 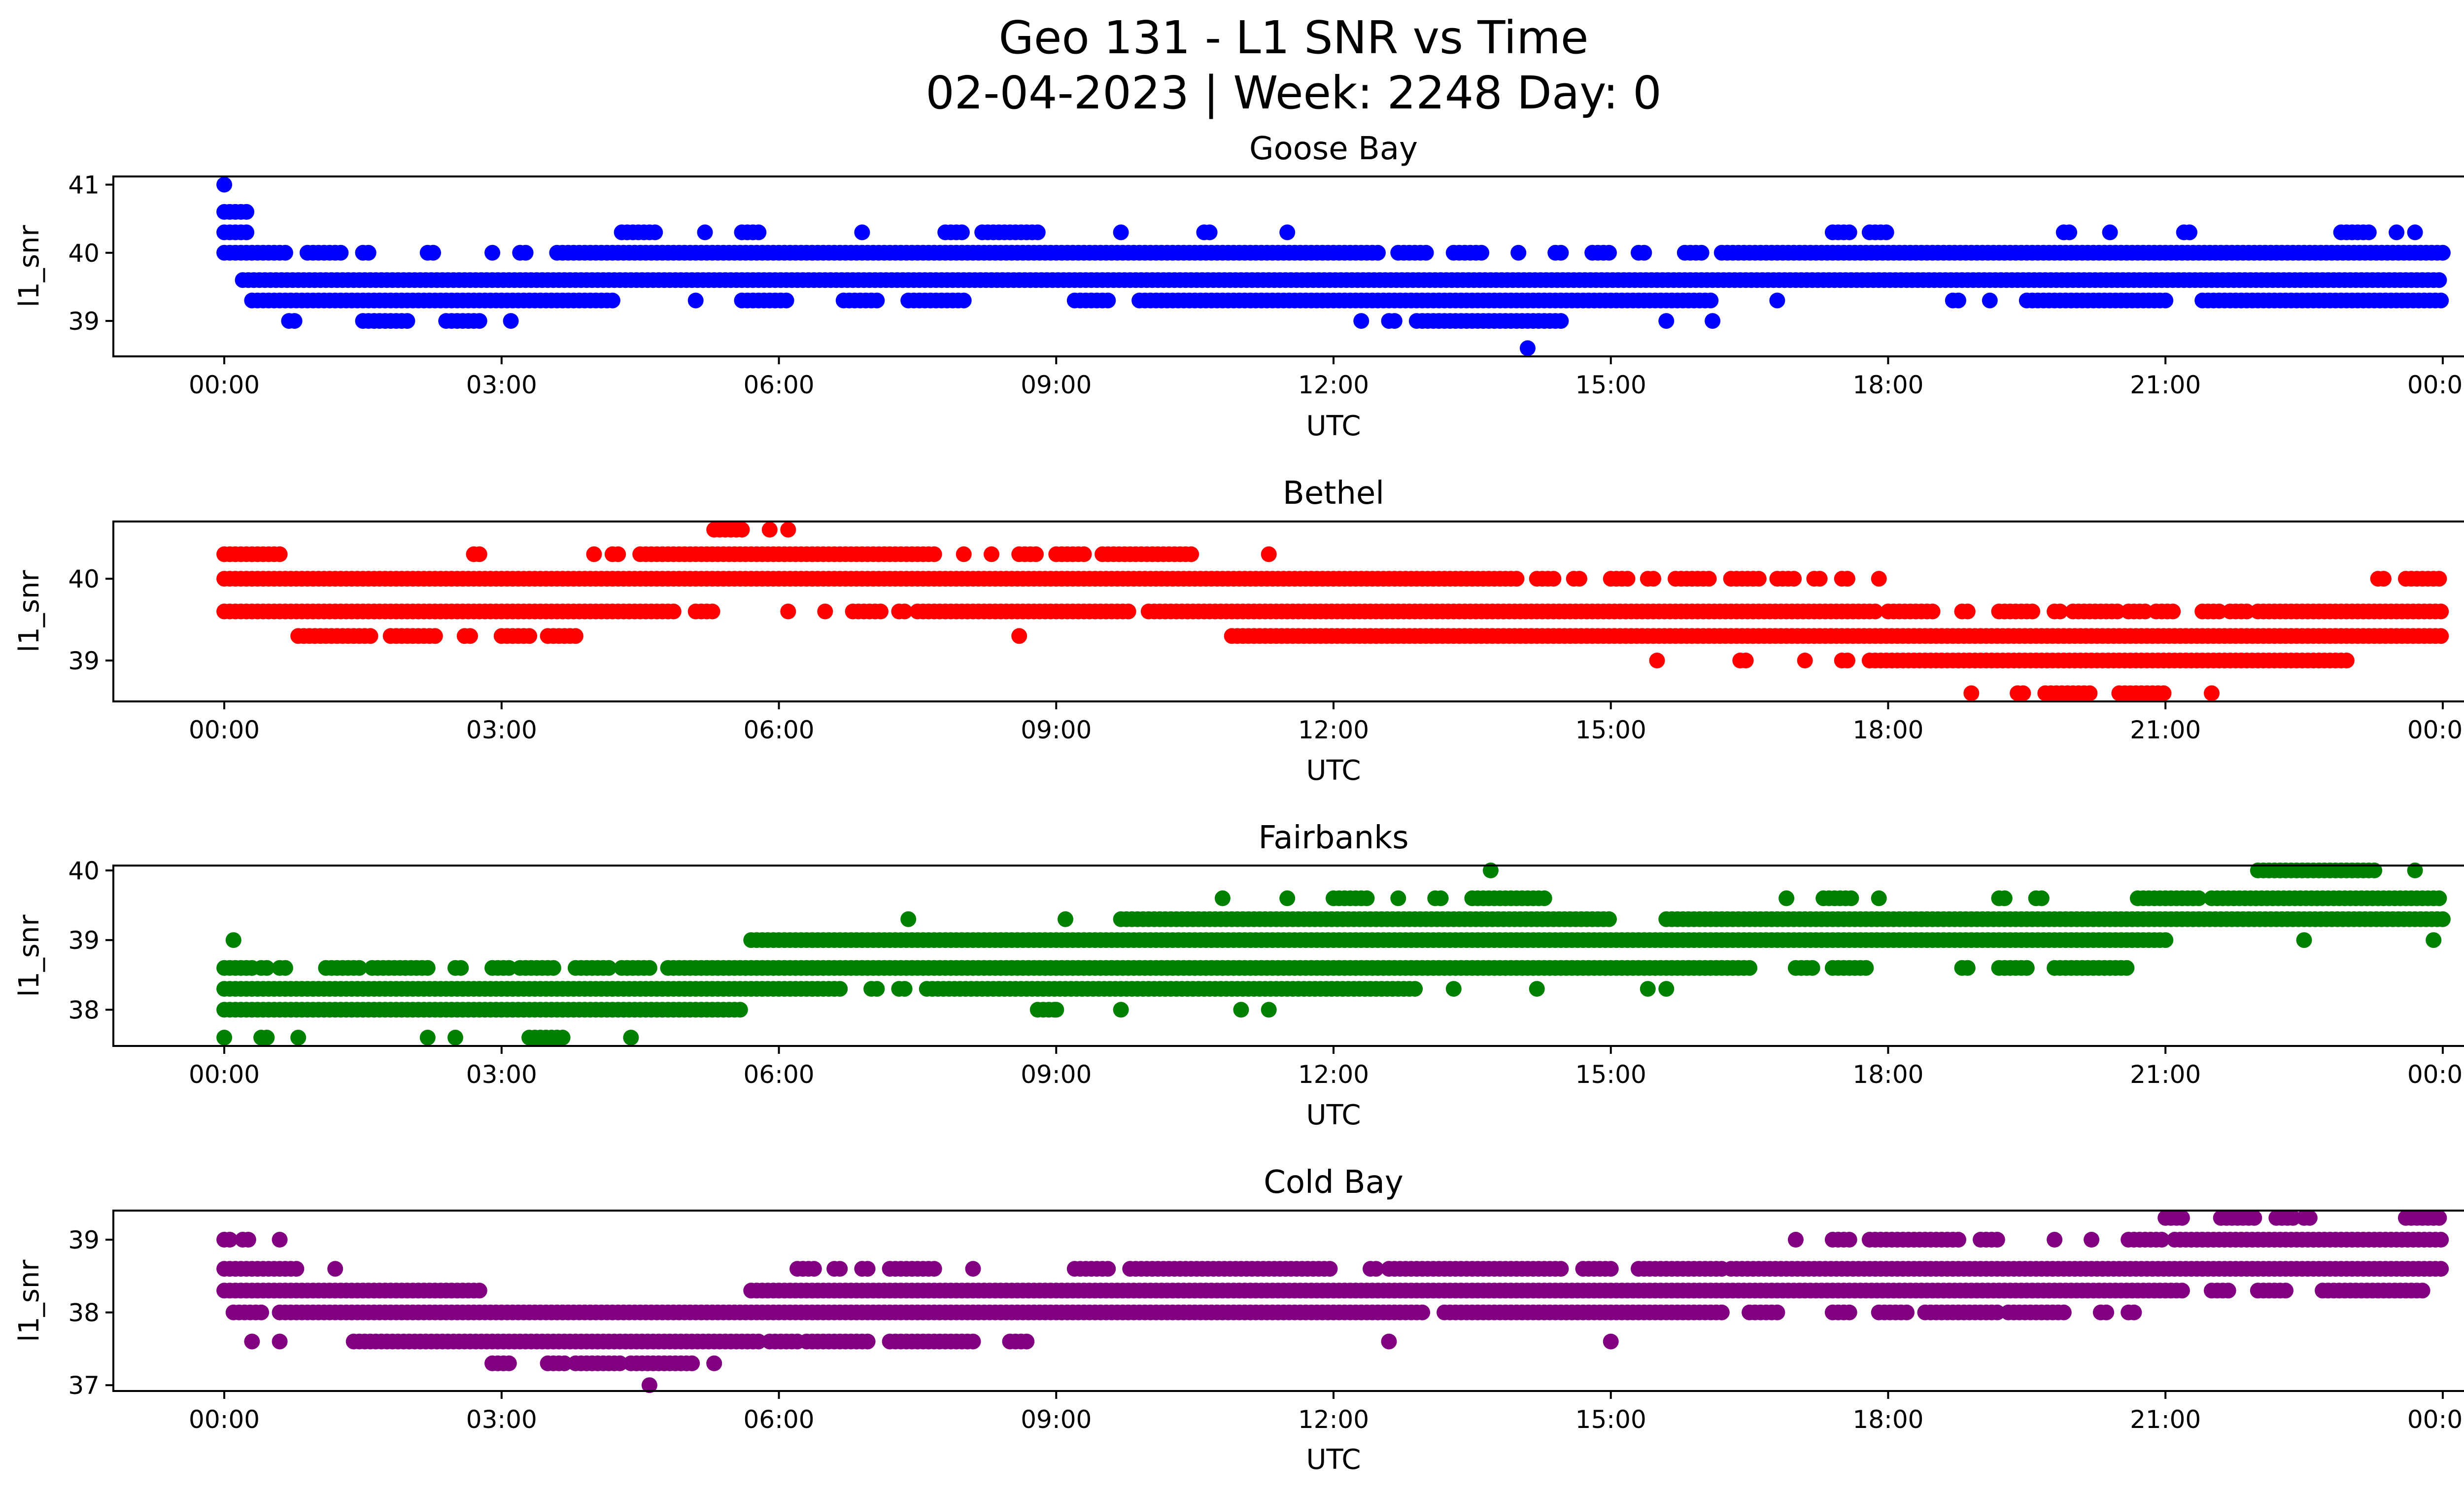 What do you see at coordinates (1610, 730) in the screenshot?
I see `x-tick-label: 15:00` at bounding box center [1610, 730].